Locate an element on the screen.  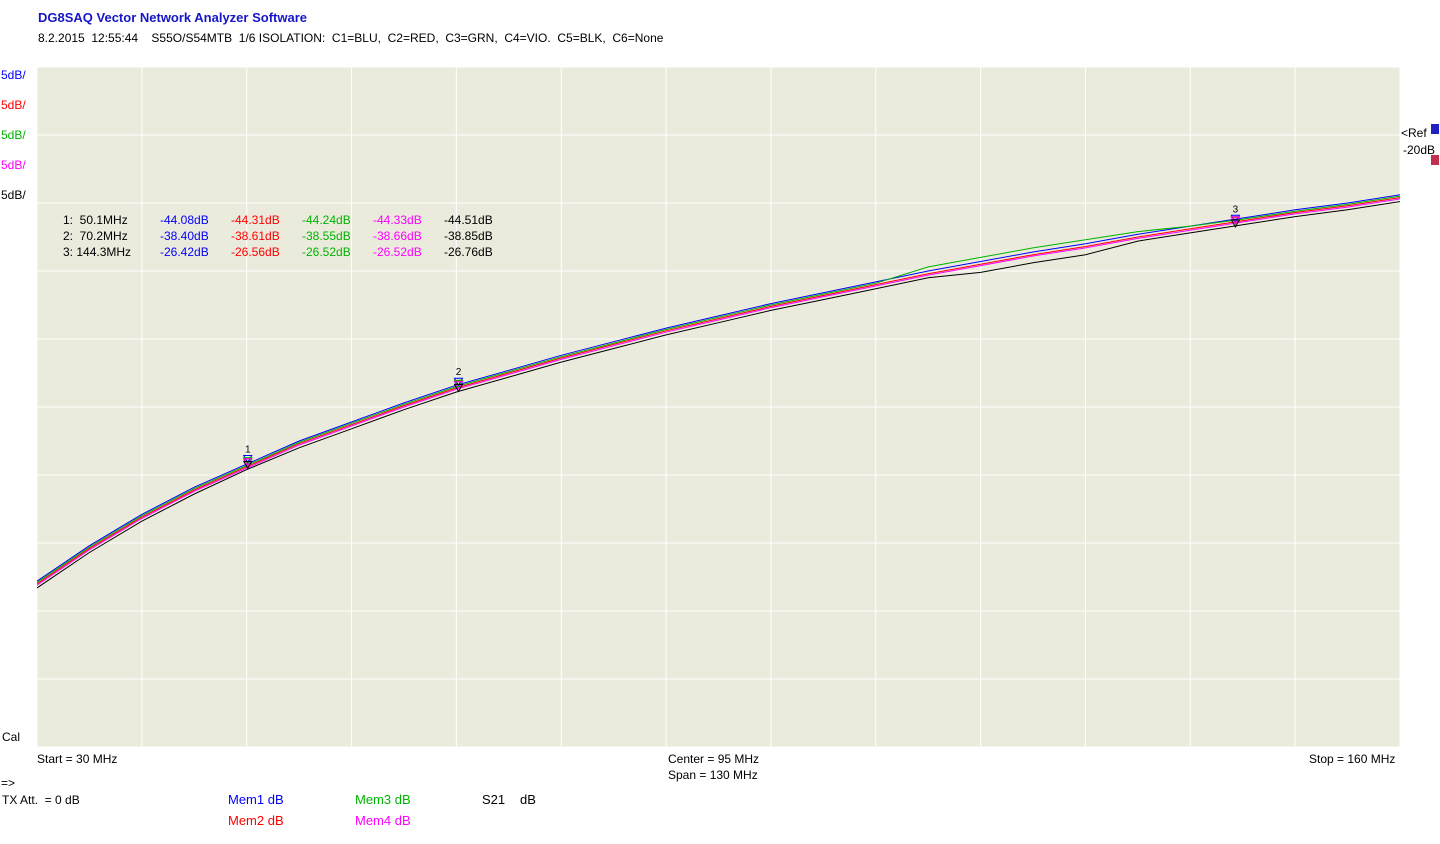
marker-value: -44.24dB is located at coordinates (326, 220).